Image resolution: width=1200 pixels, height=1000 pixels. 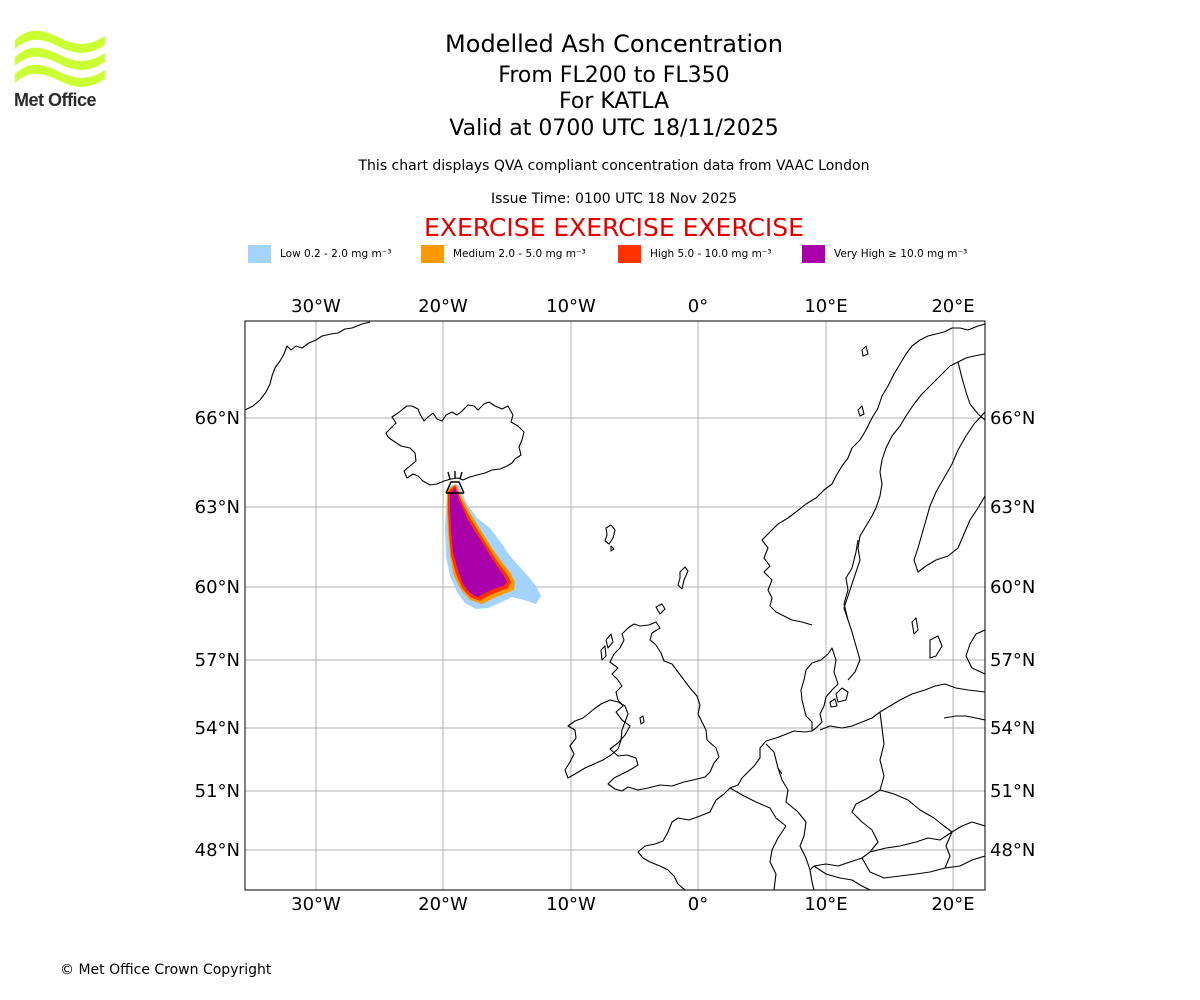 What do you see at coordinates (455, 443) in the screenshot?
I see `coast-iceland` at bounding box center [455, 443].